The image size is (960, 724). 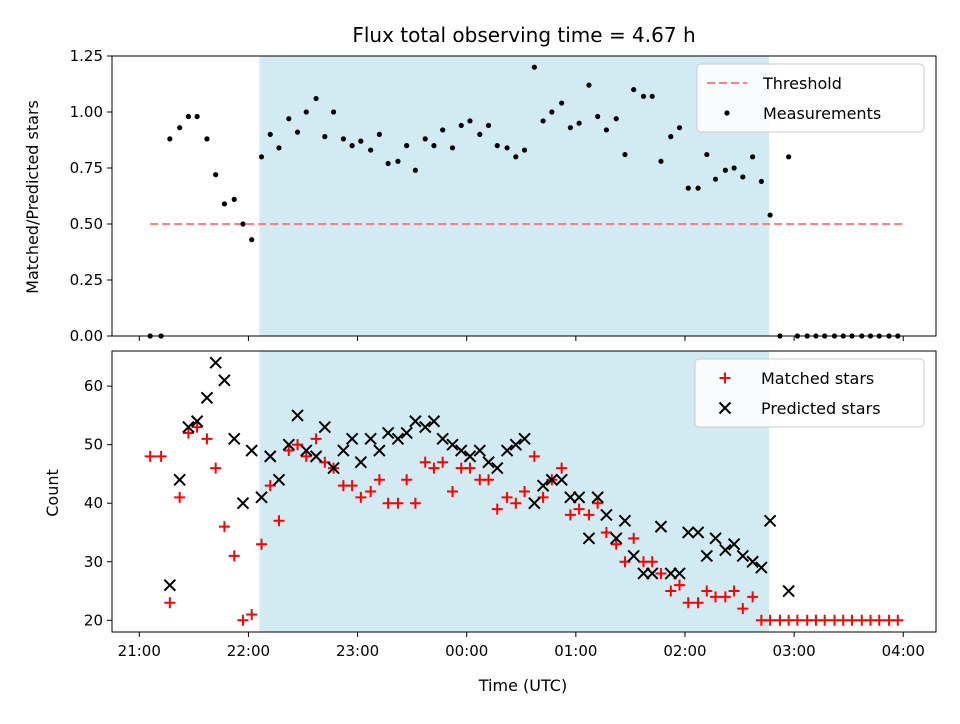 What do you see at coordinates (817, 378) in the screenshot?
I see `bottom-legend-label: Matched stars` at bounding box center [817, 378].